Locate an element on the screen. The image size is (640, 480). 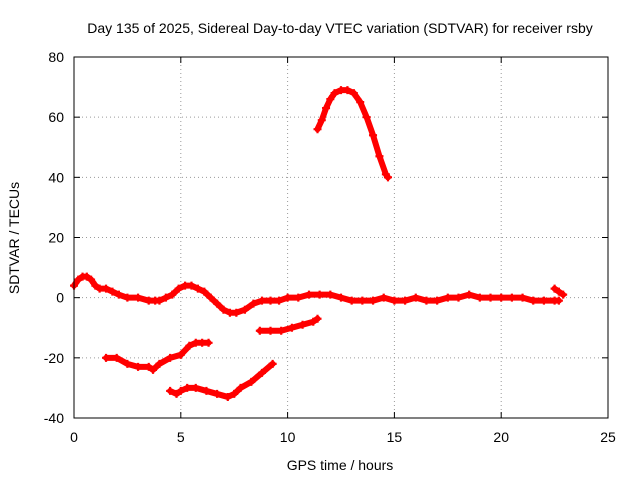
y-tick-label: 80 is located at coordinates (56, 57).